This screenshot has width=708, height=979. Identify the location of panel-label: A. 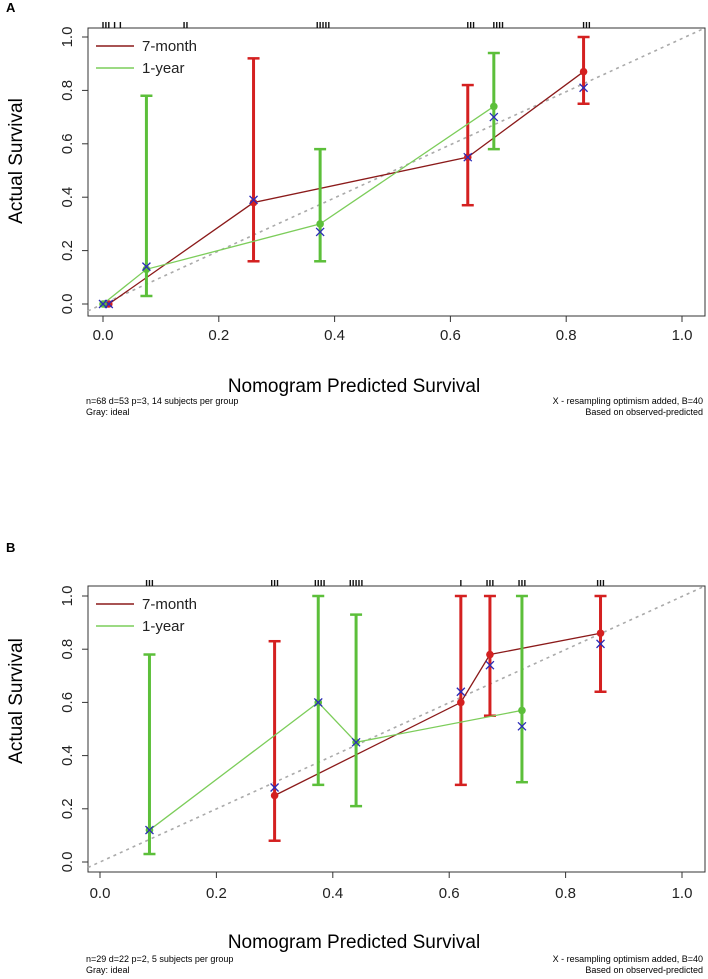
(11, 7).